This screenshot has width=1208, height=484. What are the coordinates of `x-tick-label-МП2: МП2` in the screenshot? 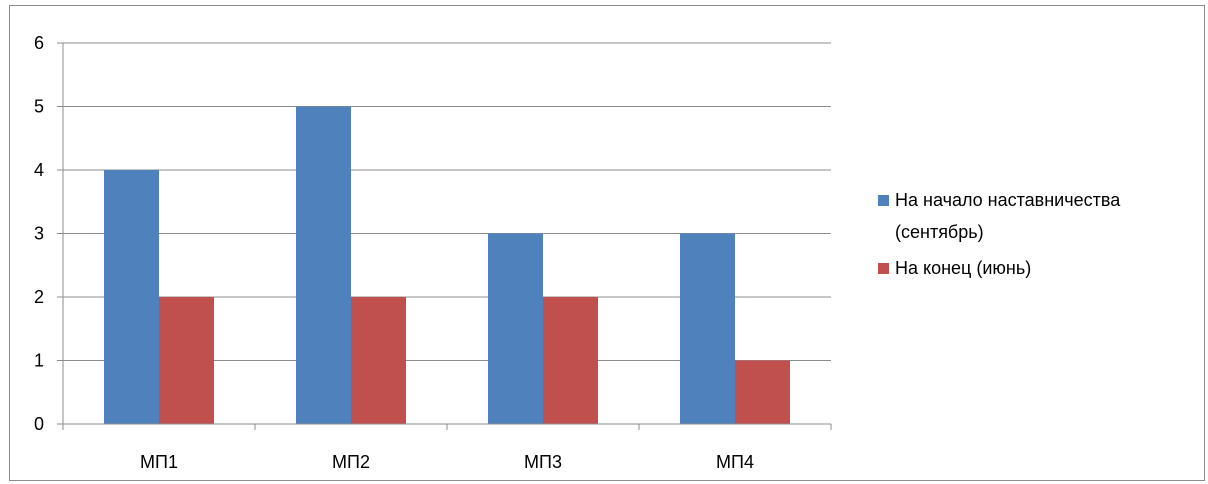 It's located at (351, 462).